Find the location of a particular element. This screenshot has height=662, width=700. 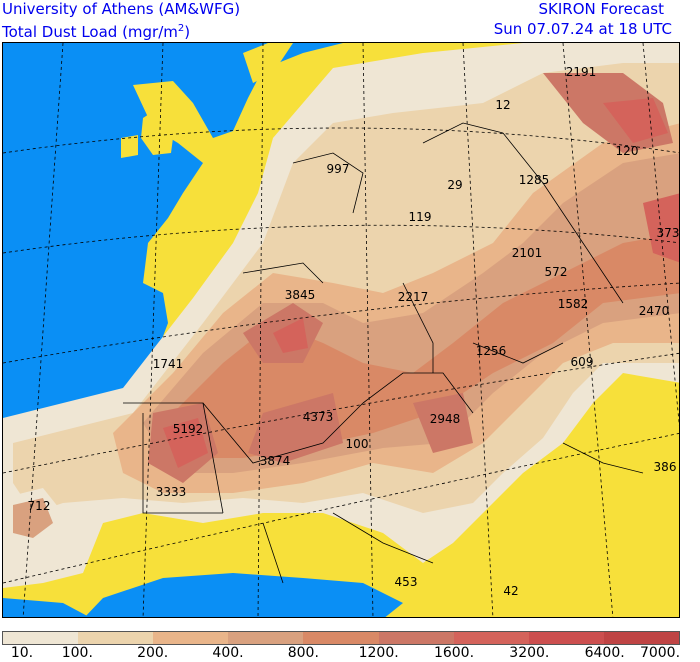

value-label: 3333 is located at coordinates (171, 492).